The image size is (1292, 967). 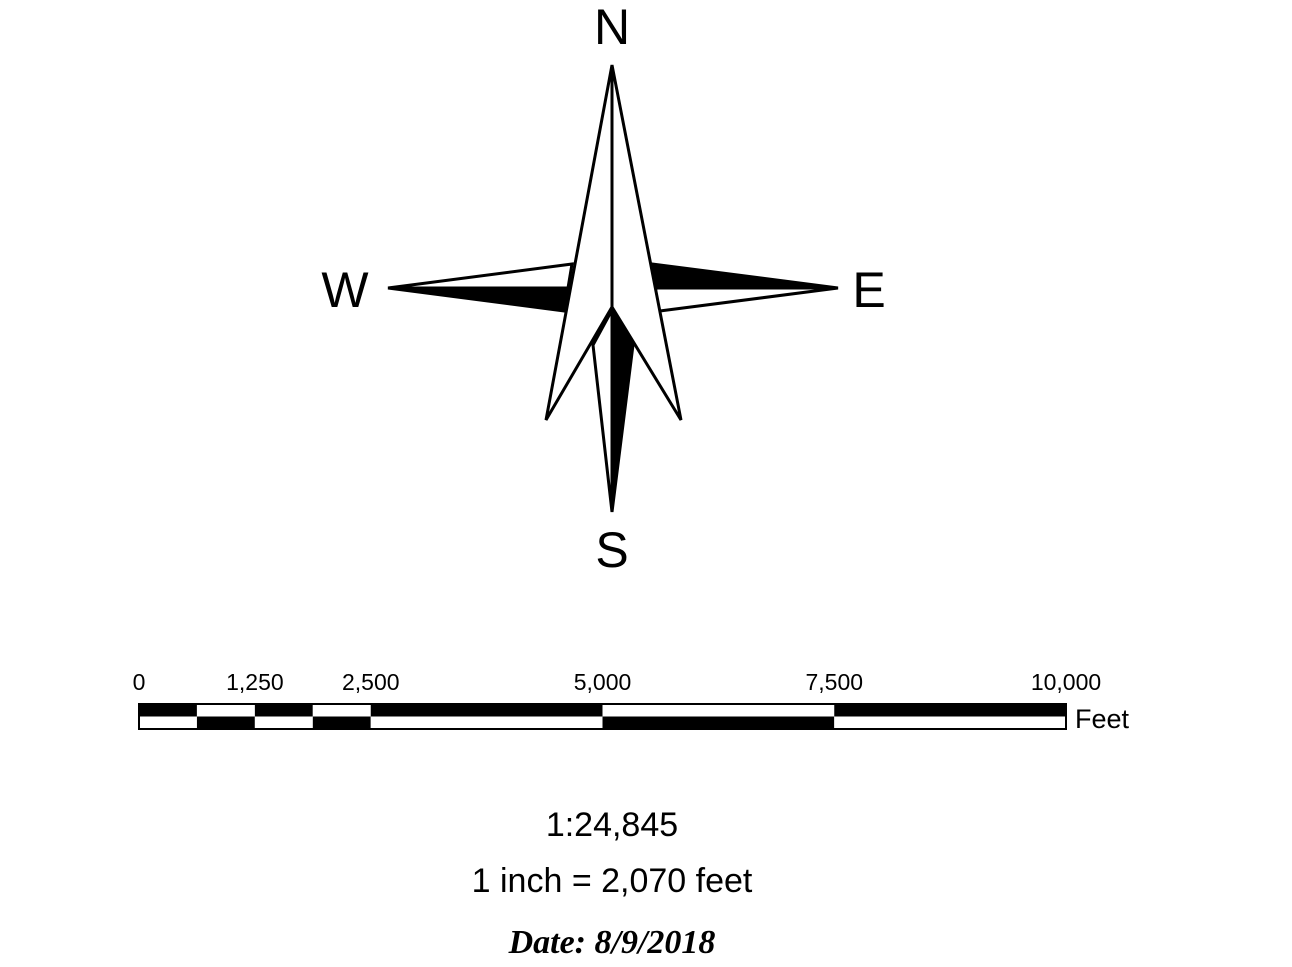 What do you see at coordinates (868, 290) in the screenshot?
I see `east-label: E` at bounding box center [868, 290].